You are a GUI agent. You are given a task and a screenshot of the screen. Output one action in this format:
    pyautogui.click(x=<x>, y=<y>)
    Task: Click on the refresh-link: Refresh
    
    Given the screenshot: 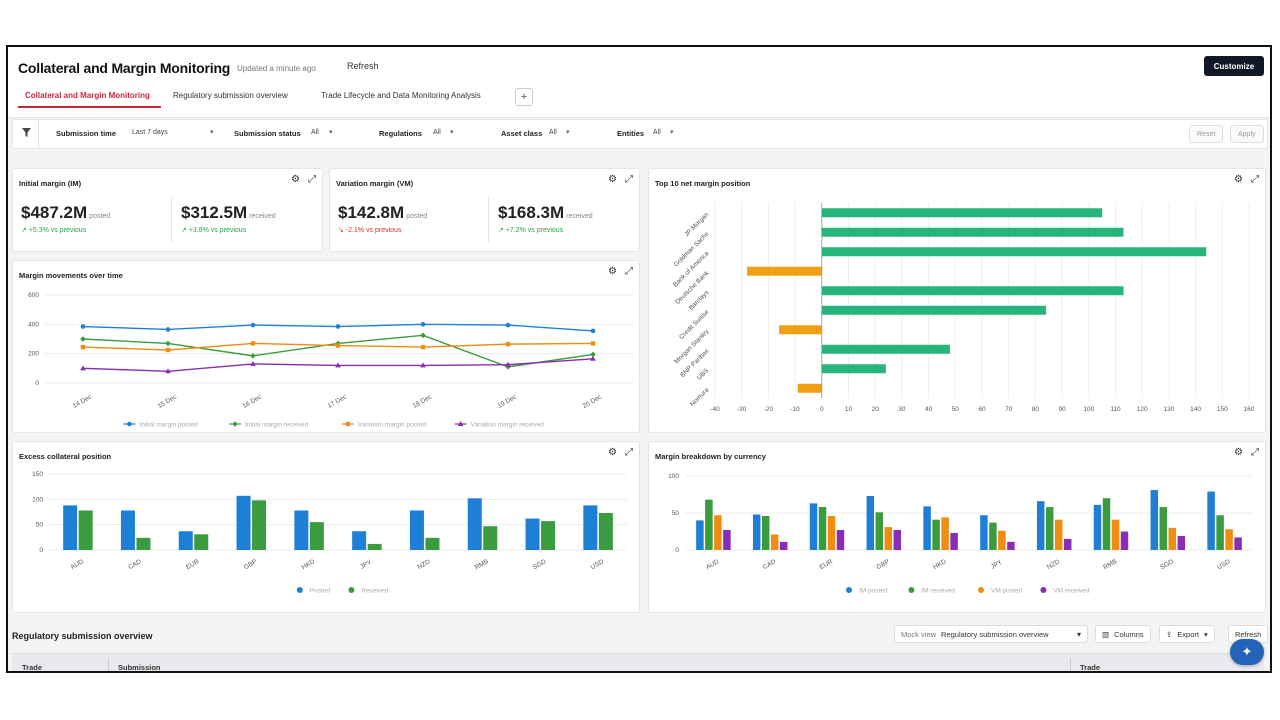 What is the action you would take?
    pyautogui.click(x=363, y=66)
    